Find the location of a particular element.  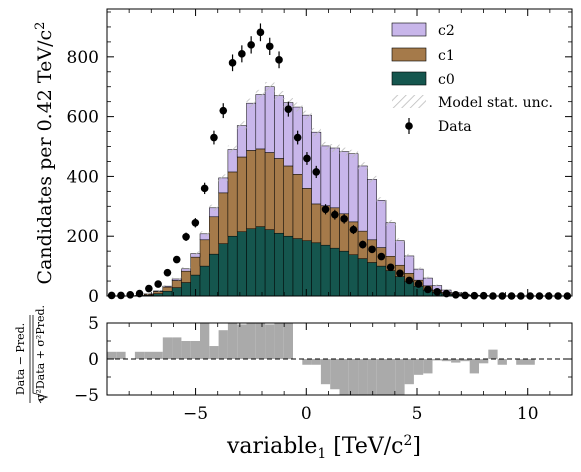

legend-data-marker is located at coordinates (409, 126).